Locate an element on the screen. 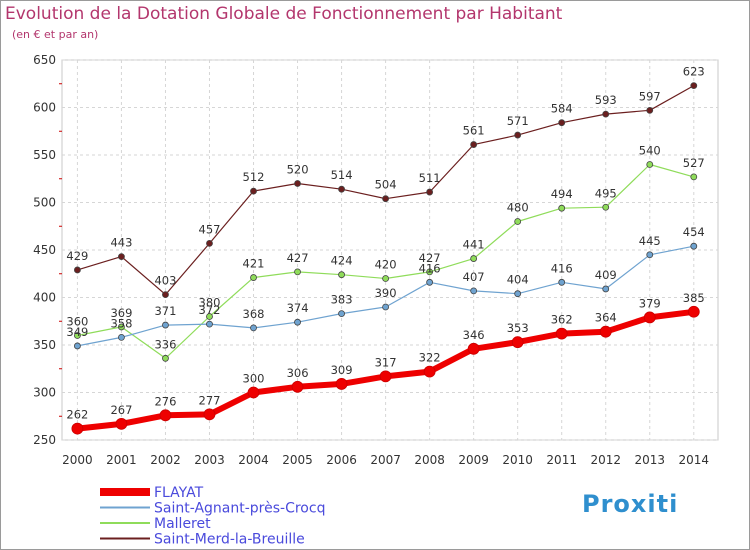 Image resolution: width=750 pixels, height=550 pixels. legend-label: Saint-Merd-la-Breuille is located at coordinates (229, 540).